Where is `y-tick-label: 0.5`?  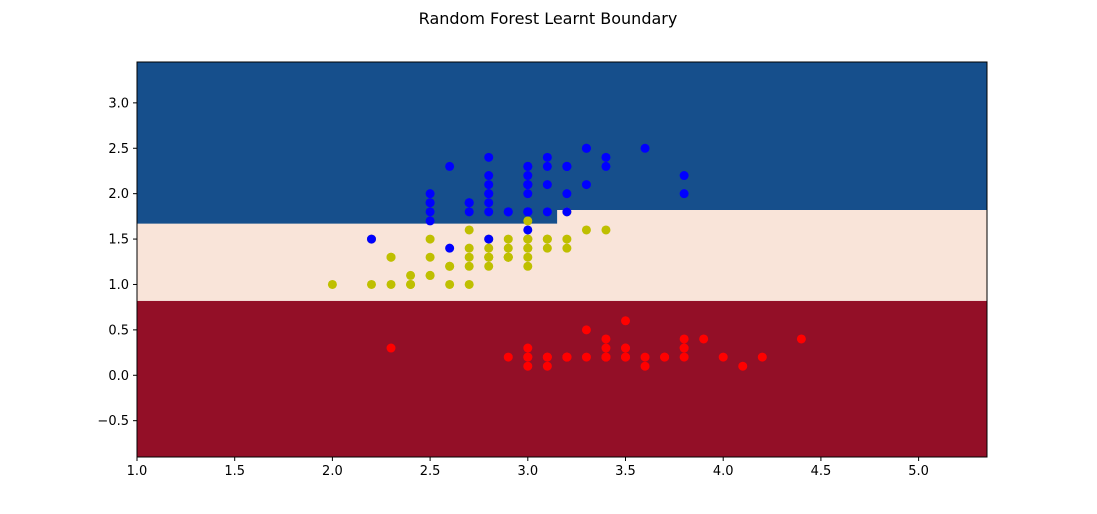 y-tick-label: 0.5 is located at coordinates (118, 330).